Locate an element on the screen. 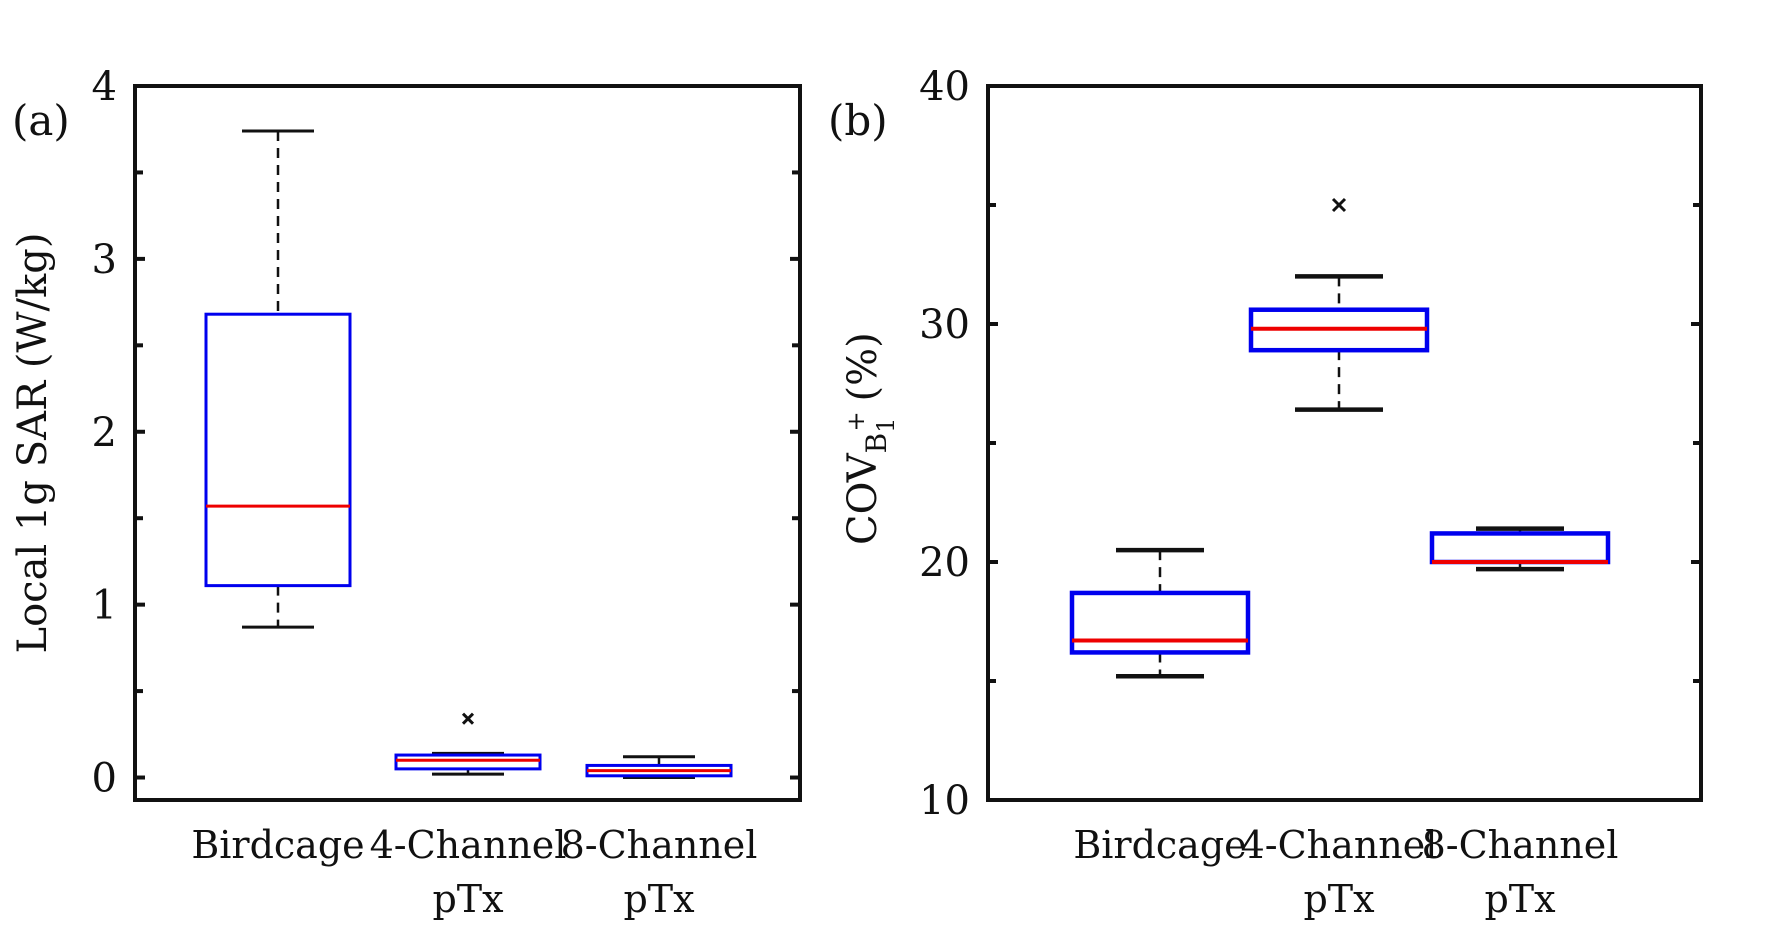 This screenshot has width=1772, height=945. panel-b-category-0-line1: Birdcage is located at coordinates (1159, 845).